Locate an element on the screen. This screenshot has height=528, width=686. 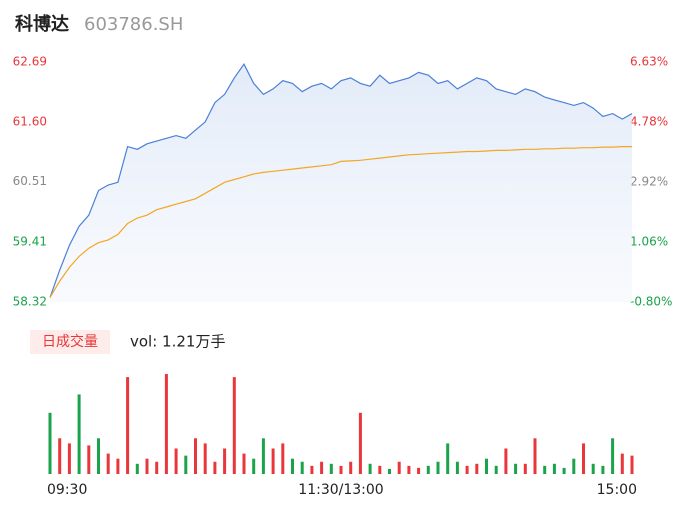
volume-badge is located at coordinates (70, 342).